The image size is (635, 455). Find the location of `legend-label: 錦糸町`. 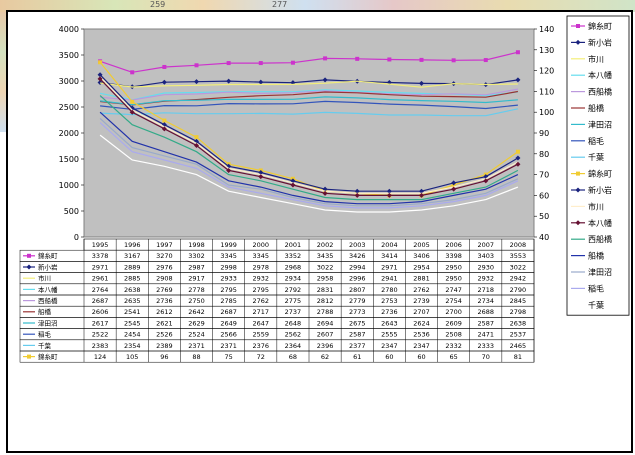

legend-label: 錦糸町 is located at coordinates (600, 174).